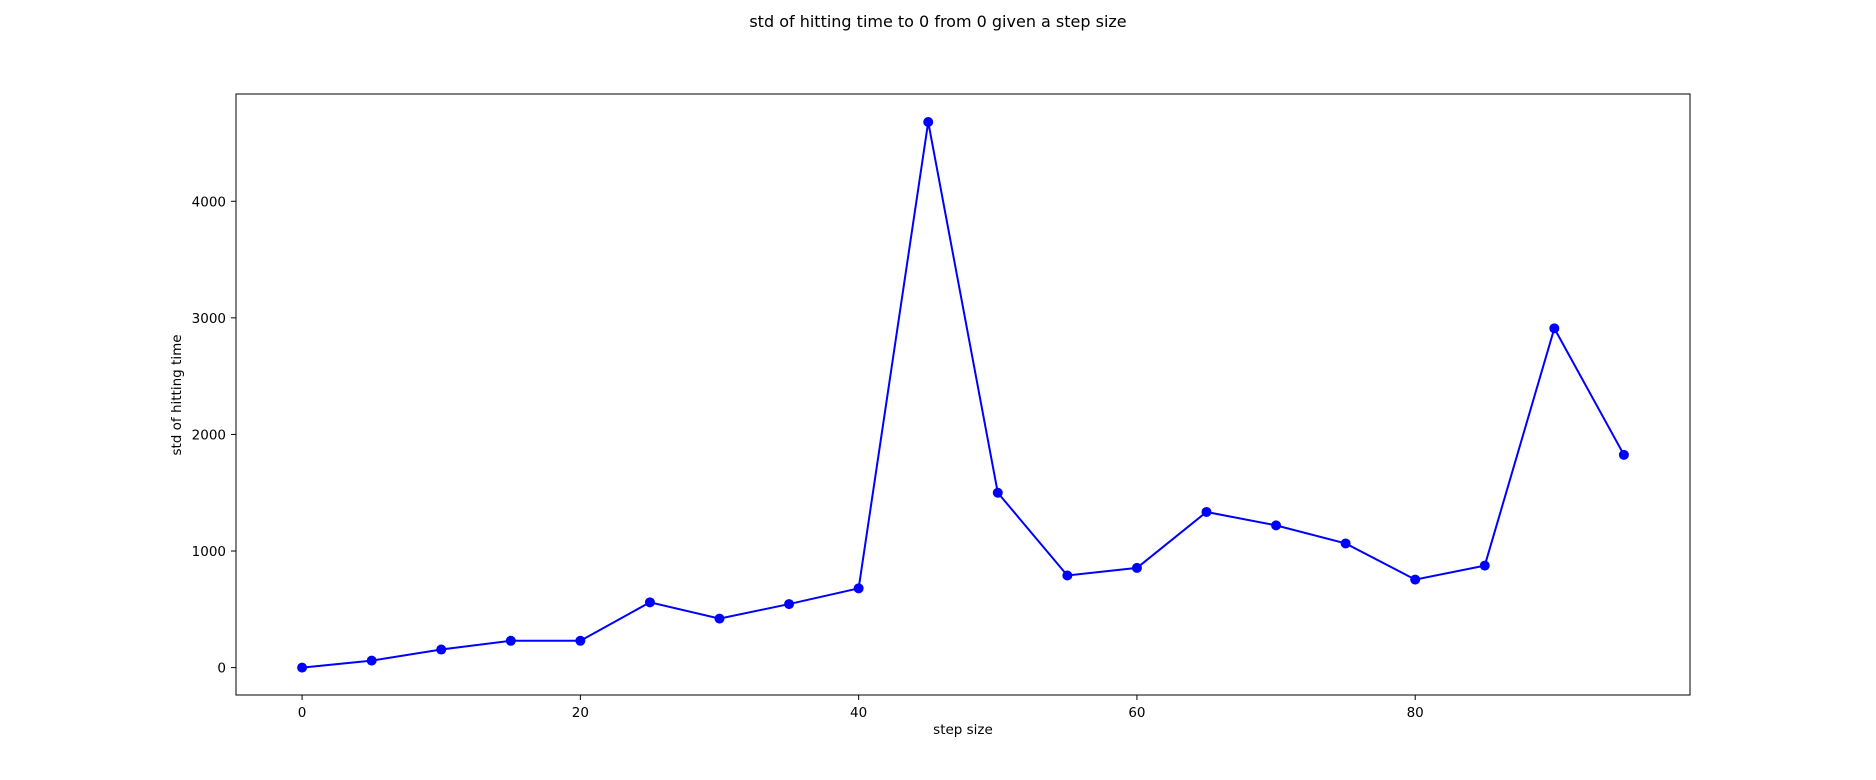  What do you see at coordinates (963, 730) in the screenshot?
I see `x-axis-label: step size` at bounding box center [963, 730].